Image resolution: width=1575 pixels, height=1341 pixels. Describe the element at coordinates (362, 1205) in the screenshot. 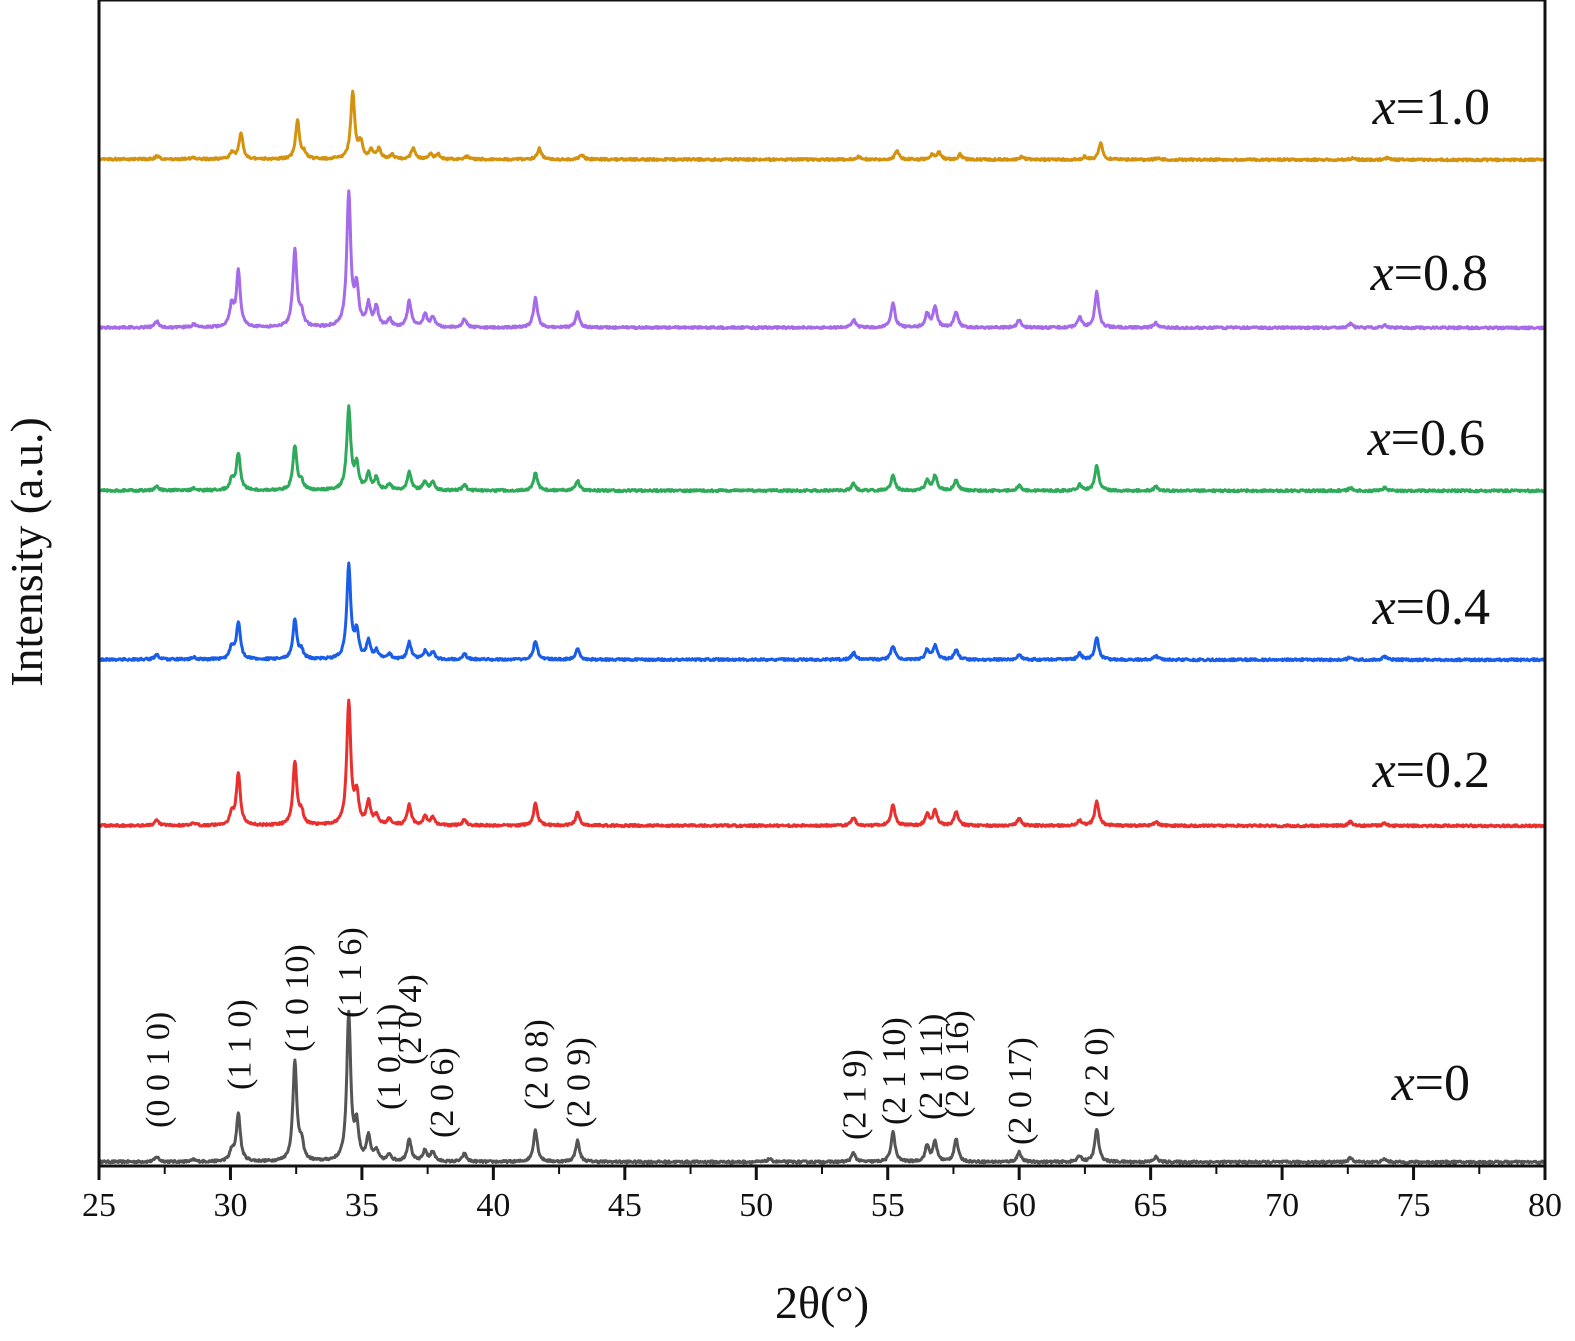

I see `x-tick-label: 35` at that location.